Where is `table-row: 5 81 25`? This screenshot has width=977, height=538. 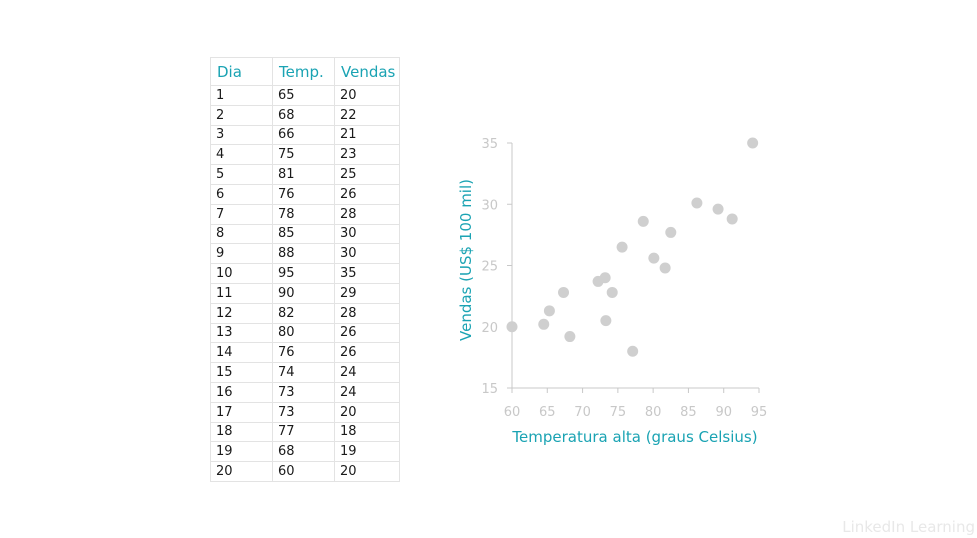 table-row: 5 81 25 is located at coordinates (305, 174).